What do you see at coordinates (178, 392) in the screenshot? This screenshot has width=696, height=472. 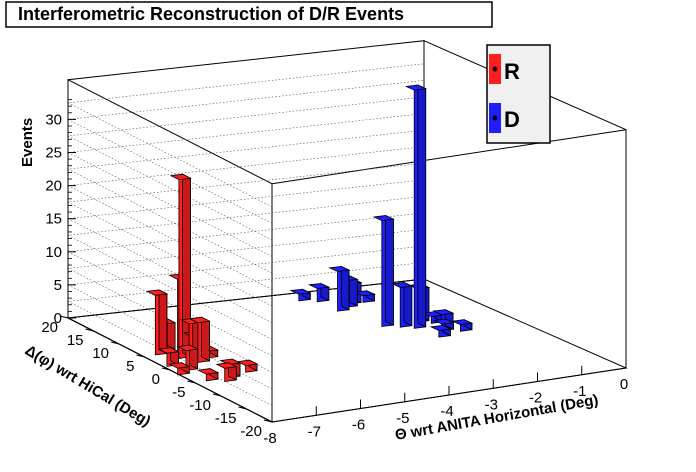 I see `y-tick-label: -5` at bounding box center [178, 392].